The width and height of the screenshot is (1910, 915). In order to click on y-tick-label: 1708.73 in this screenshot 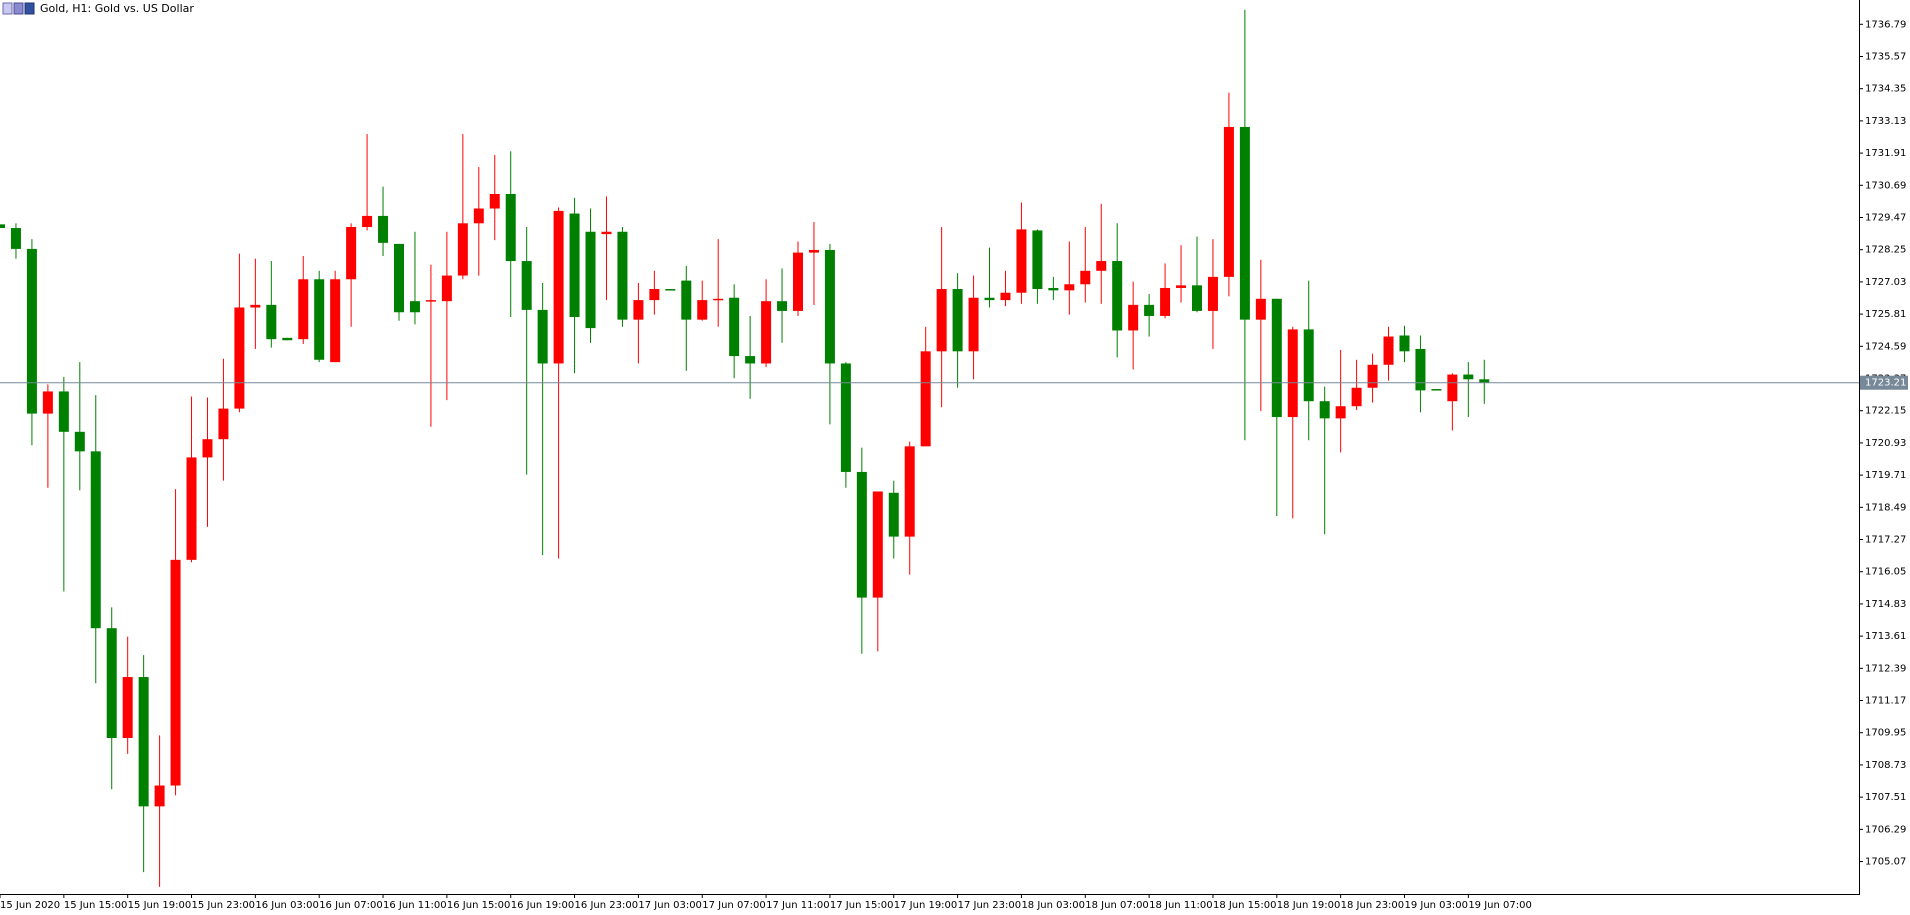, I will do `click(1885, 765)`.